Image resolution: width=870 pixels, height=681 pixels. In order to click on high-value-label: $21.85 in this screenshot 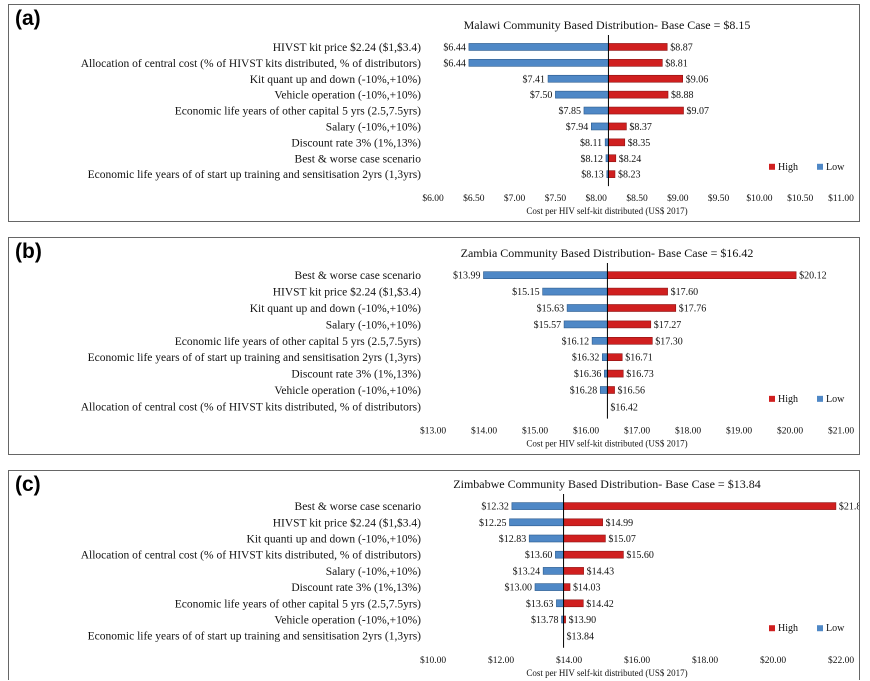, I will do `click(849, 507)`.